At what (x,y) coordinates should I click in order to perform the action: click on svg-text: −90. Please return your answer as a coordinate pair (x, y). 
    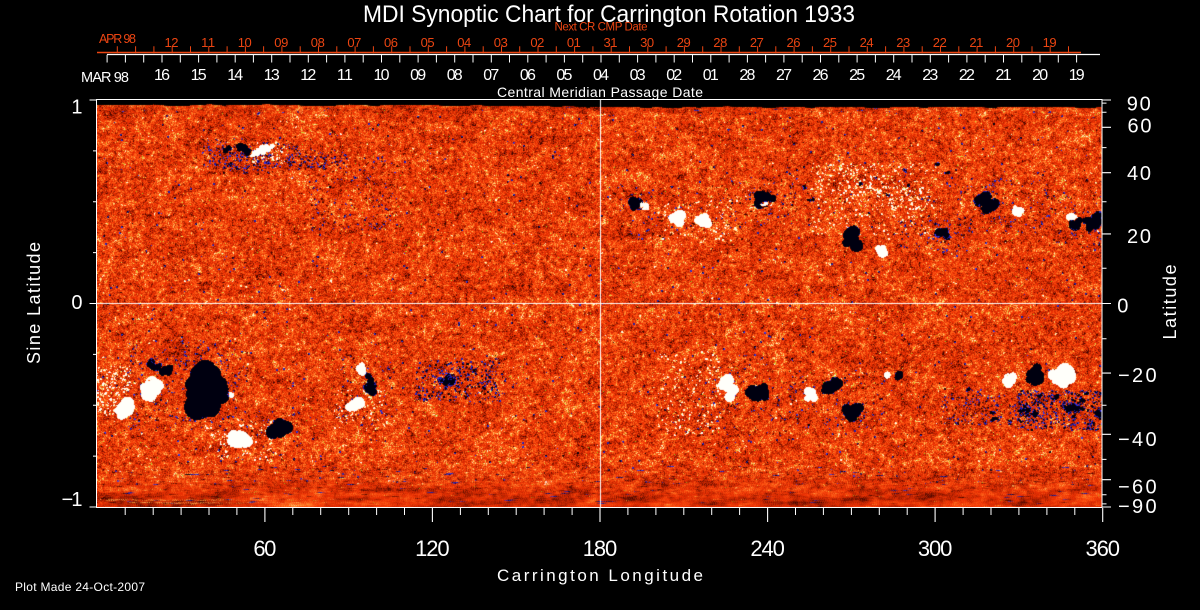
    Looking at the image, I should click on (1137, 507).